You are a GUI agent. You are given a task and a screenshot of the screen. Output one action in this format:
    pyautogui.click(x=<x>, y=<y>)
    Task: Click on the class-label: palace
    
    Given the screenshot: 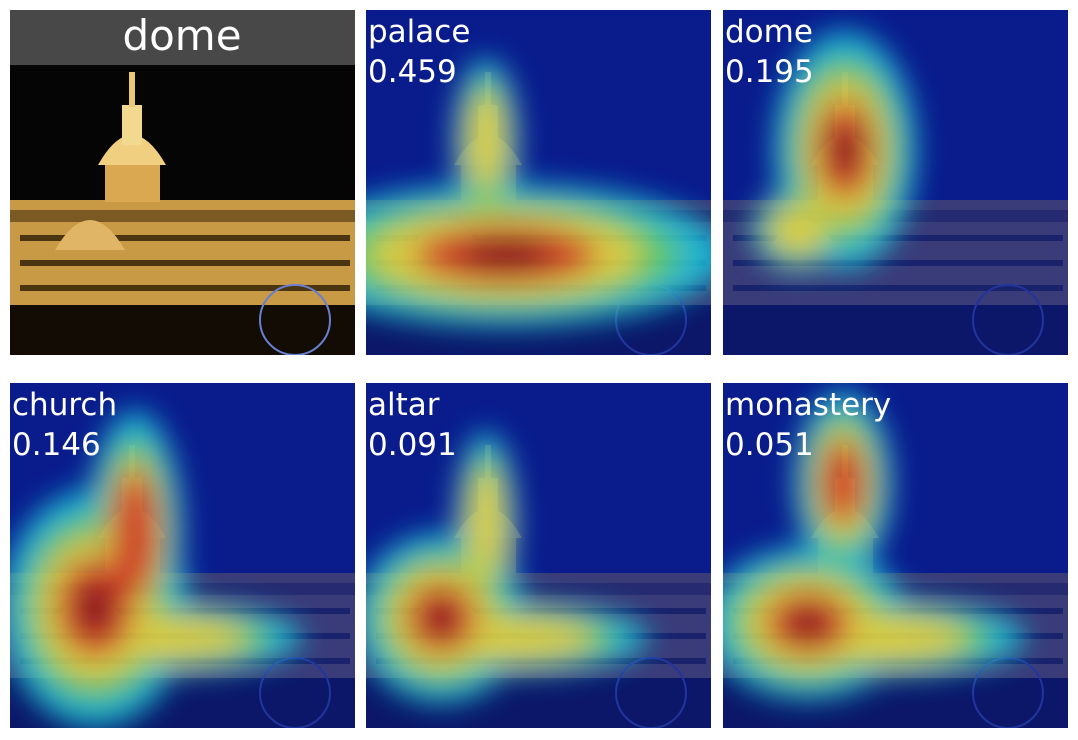 What is the action you would take?
    pyautogui.click(x=419, y=32)
    